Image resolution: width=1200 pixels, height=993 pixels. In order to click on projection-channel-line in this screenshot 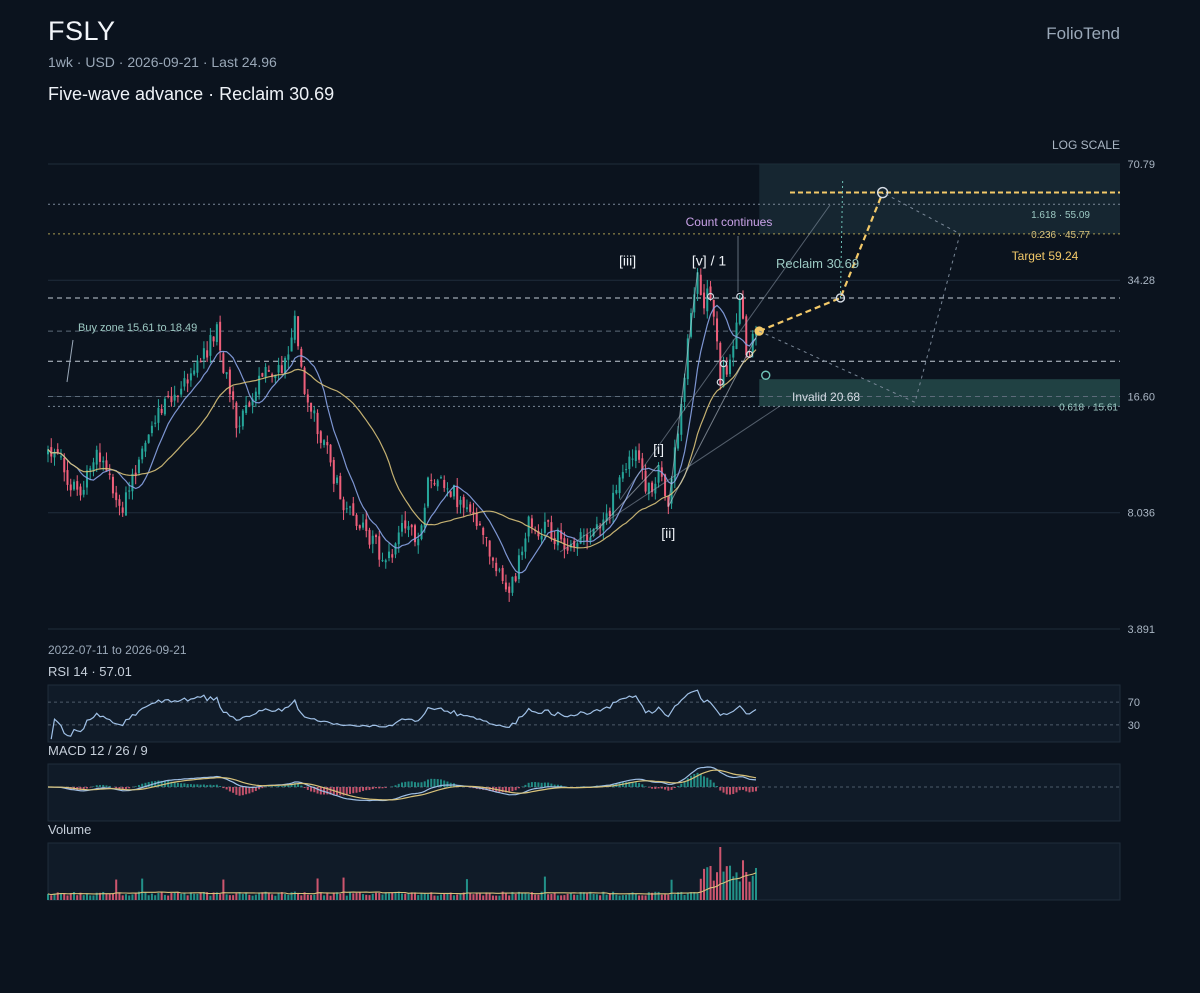, I will do `click(670, 479)`.